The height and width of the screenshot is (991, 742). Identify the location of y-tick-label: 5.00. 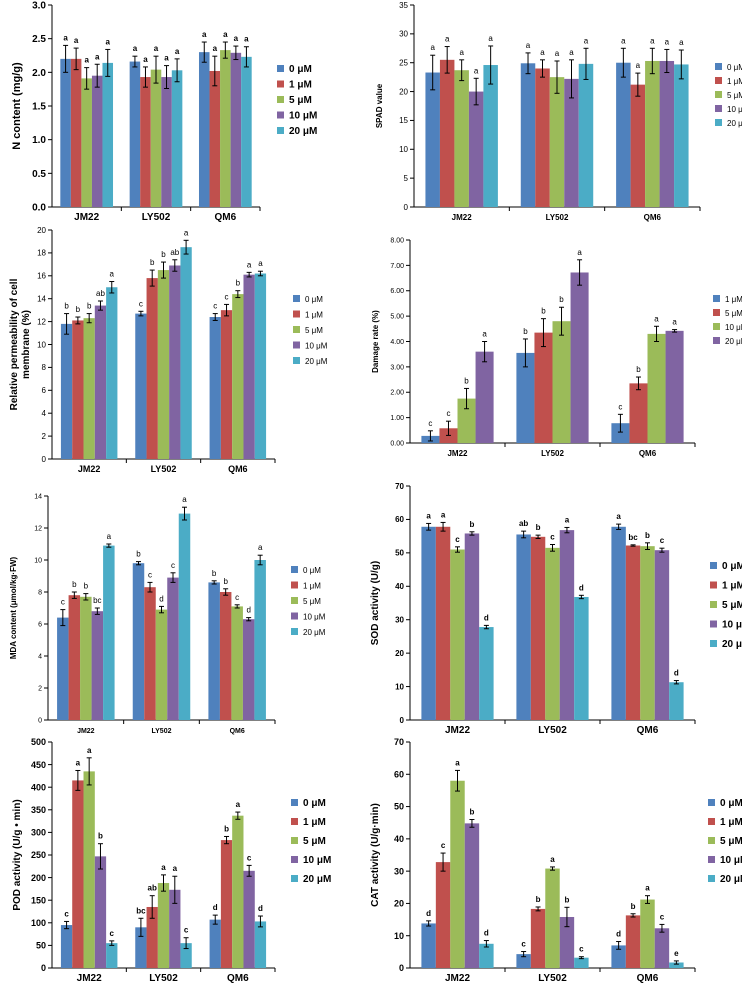
(397, 317).